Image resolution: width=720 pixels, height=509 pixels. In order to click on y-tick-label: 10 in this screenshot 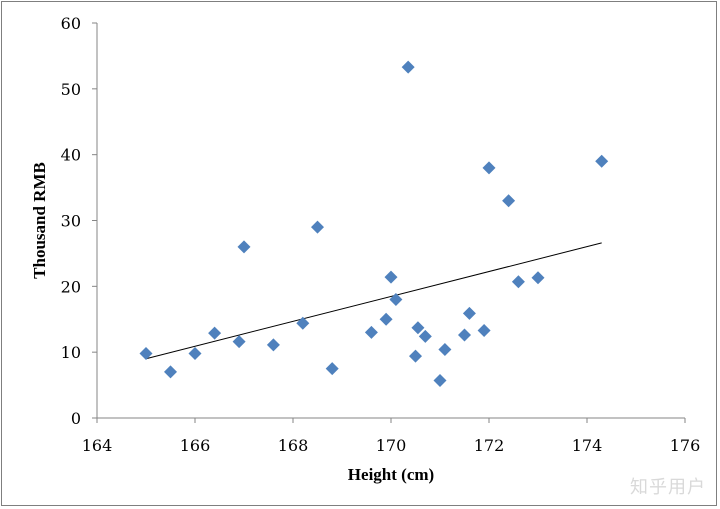, I will do `click(71, 352)`.